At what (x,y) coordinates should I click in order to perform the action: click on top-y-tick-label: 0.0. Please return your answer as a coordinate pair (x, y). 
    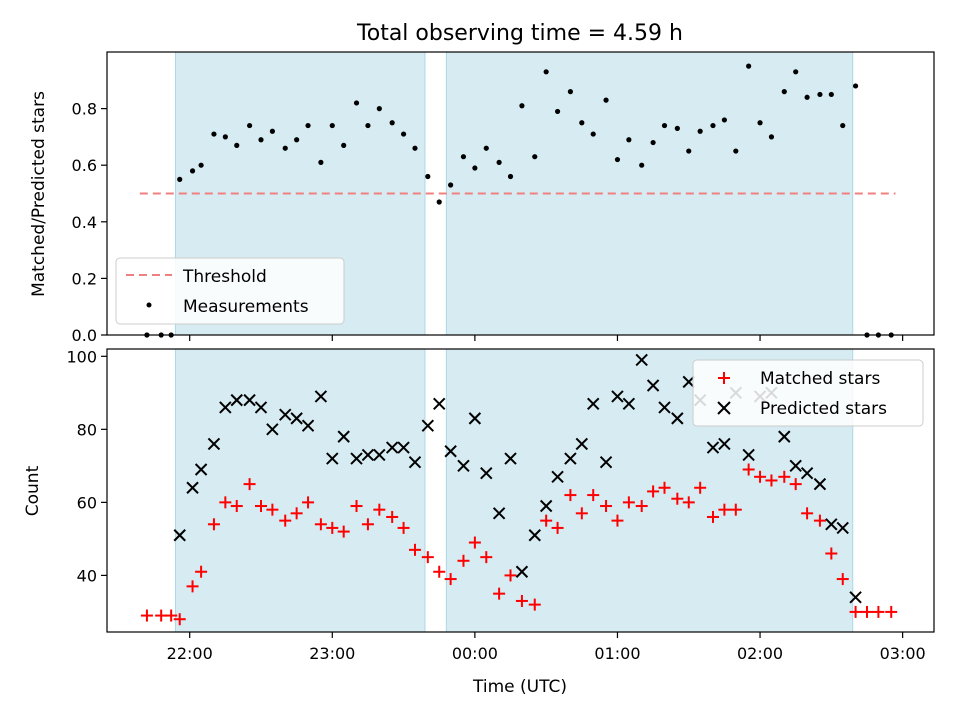
    Looking at the image, I should click on (84, 335).